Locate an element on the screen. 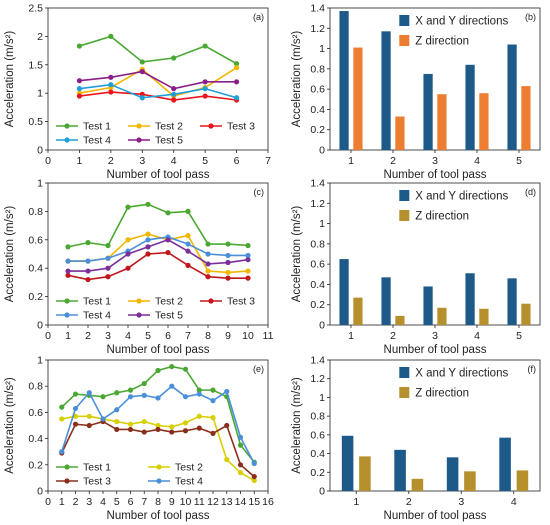  x-tick-label: 4 is located at coordinates (103, 502).